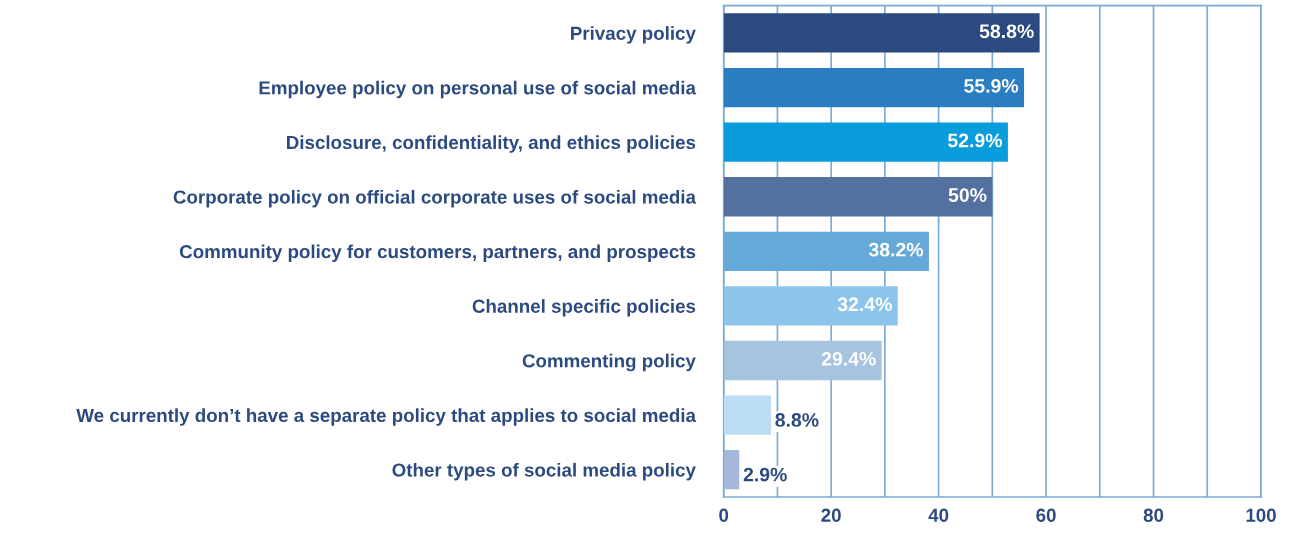 Image resolution: width=1290 pixels, height=537 pixels. I want to click on x-tick-label: 100, so click(1261, 515).